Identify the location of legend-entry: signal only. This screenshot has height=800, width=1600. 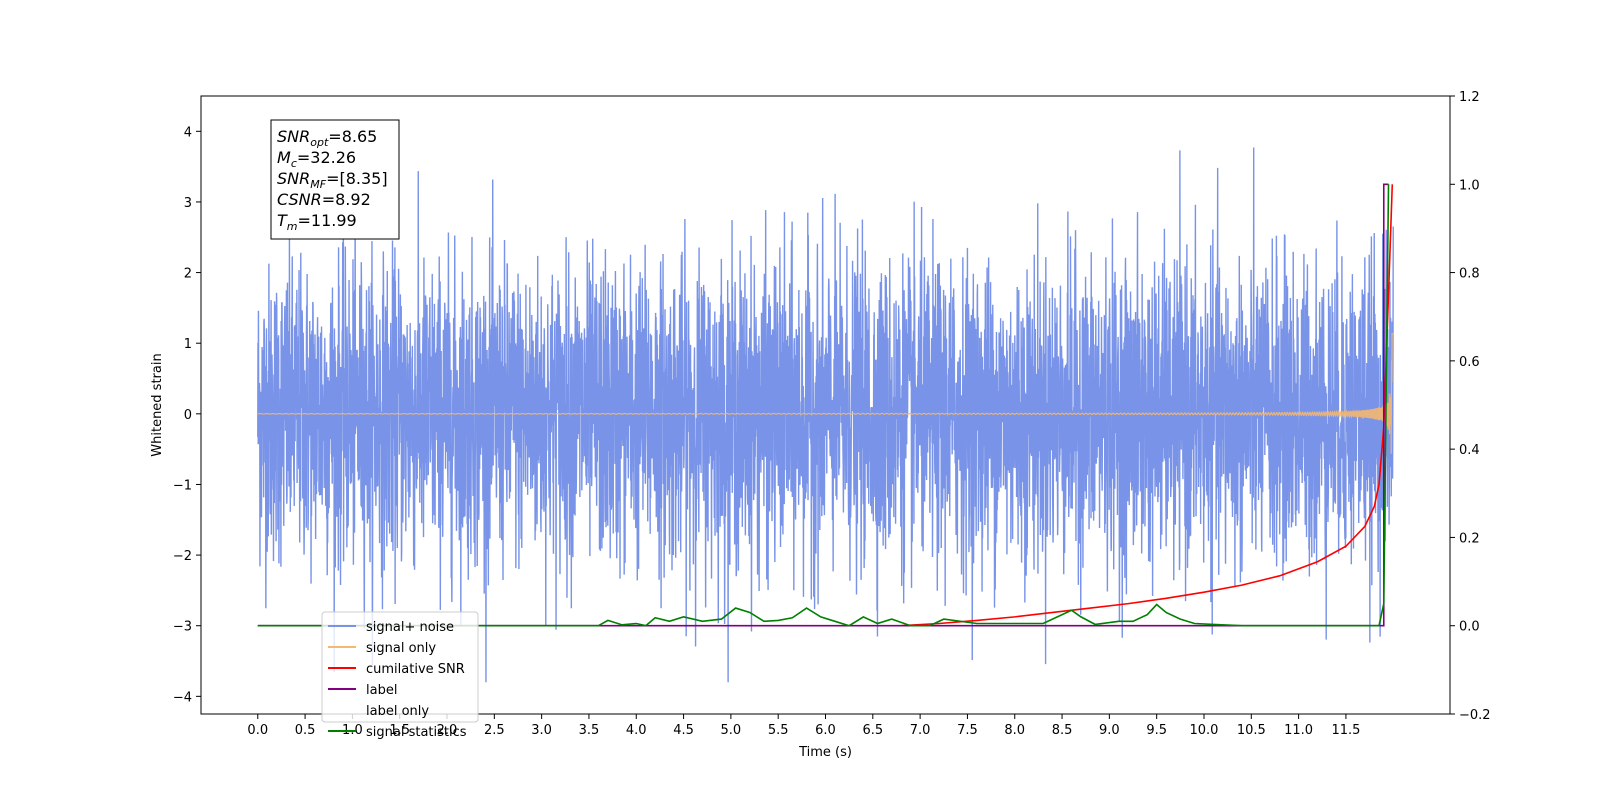
(401, 648).